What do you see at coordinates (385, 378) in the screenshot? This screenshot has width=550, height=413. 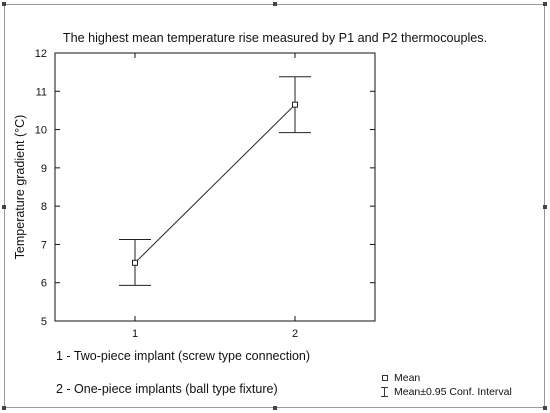 I see `mean-marker-icon` at bounding box center [385, 378].